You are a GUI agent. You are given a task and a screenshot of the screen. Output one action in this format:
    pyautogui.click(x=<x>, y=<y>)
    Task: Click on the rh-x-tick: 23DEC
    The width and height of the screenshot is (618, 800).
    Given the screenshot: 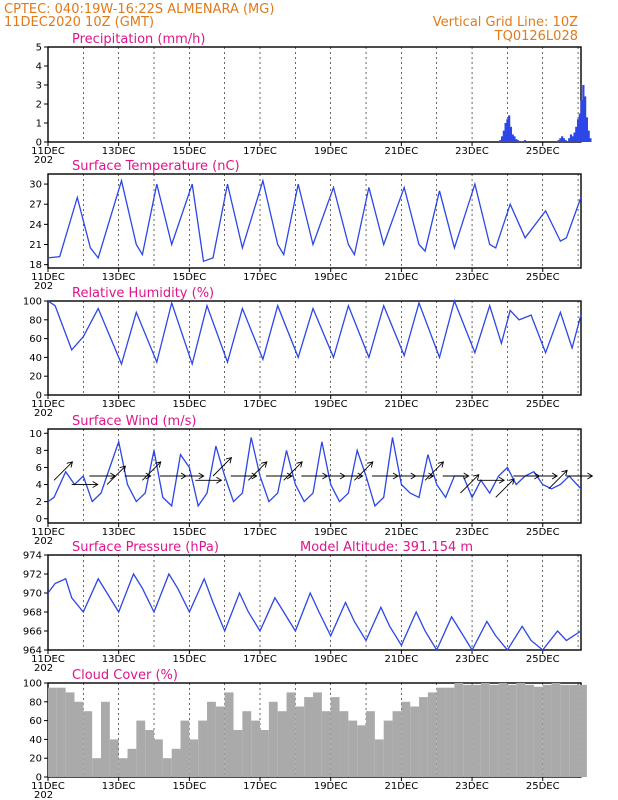 What is the action you would take?
    pyautogui.click(x=472, y=404)
    